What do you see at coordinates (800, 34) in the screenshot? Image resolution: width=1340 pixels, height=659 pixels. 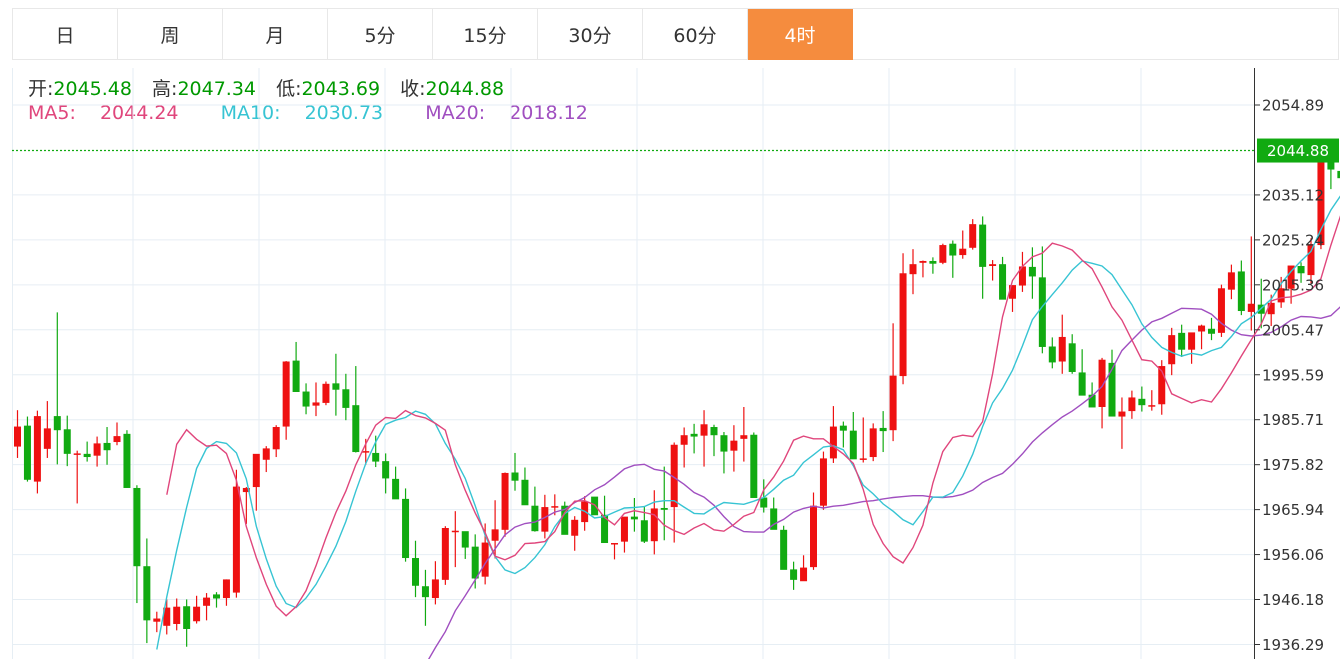 I see `tab-7: 4时` at bounding box center [800, 34].